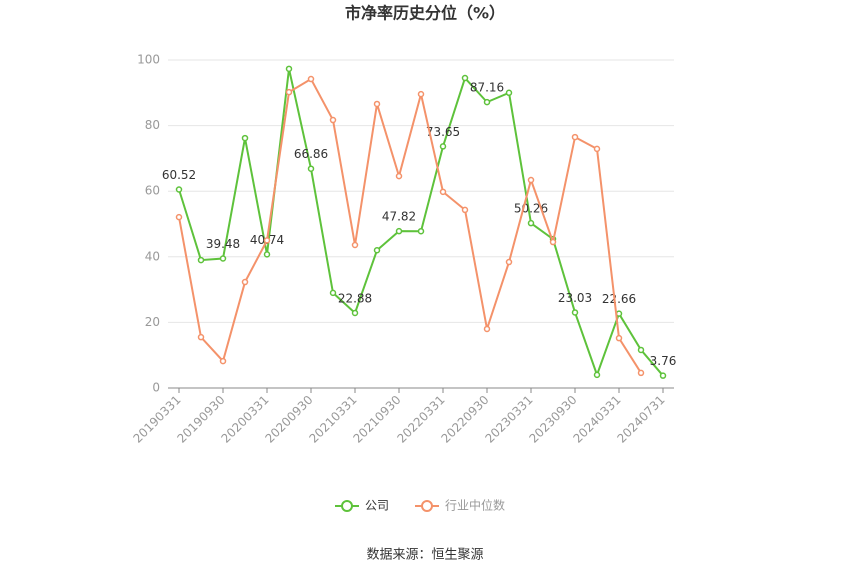 The width and height of the screenshot is (850, 575). What do you see at coordinates (575, 298) in the screenshot?
I see `data-label: 23.03` at bounding box center [575, 298].